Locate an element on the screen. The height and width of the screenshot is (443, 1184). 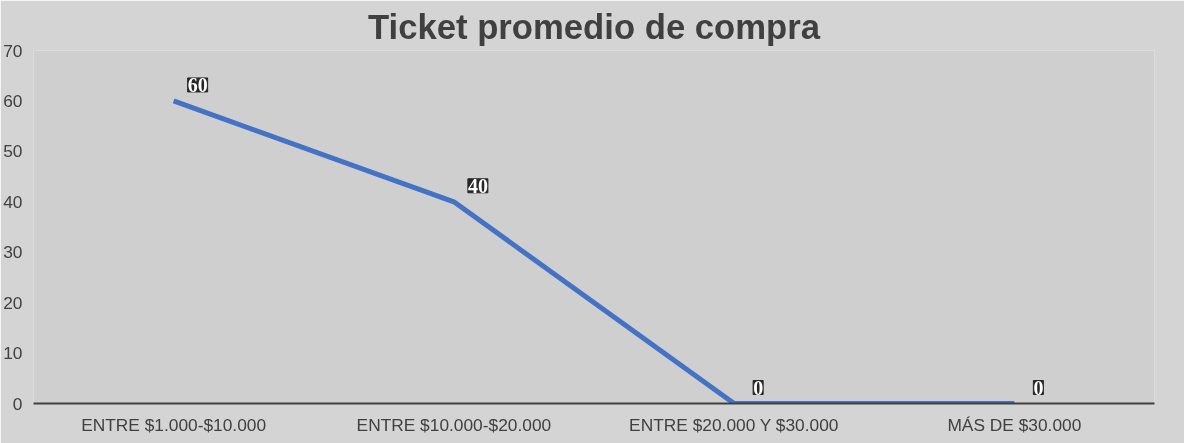
x-tick-label: MÁS DE $30.000 is located at coordinates (1014, 424).